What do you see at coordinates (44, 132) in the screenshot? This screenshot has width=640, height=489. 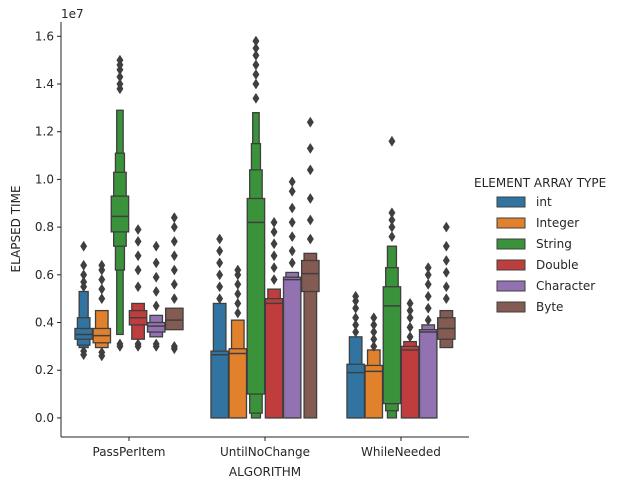 I see `y-tick-label: 1.2` at bounding box center [44, 132].